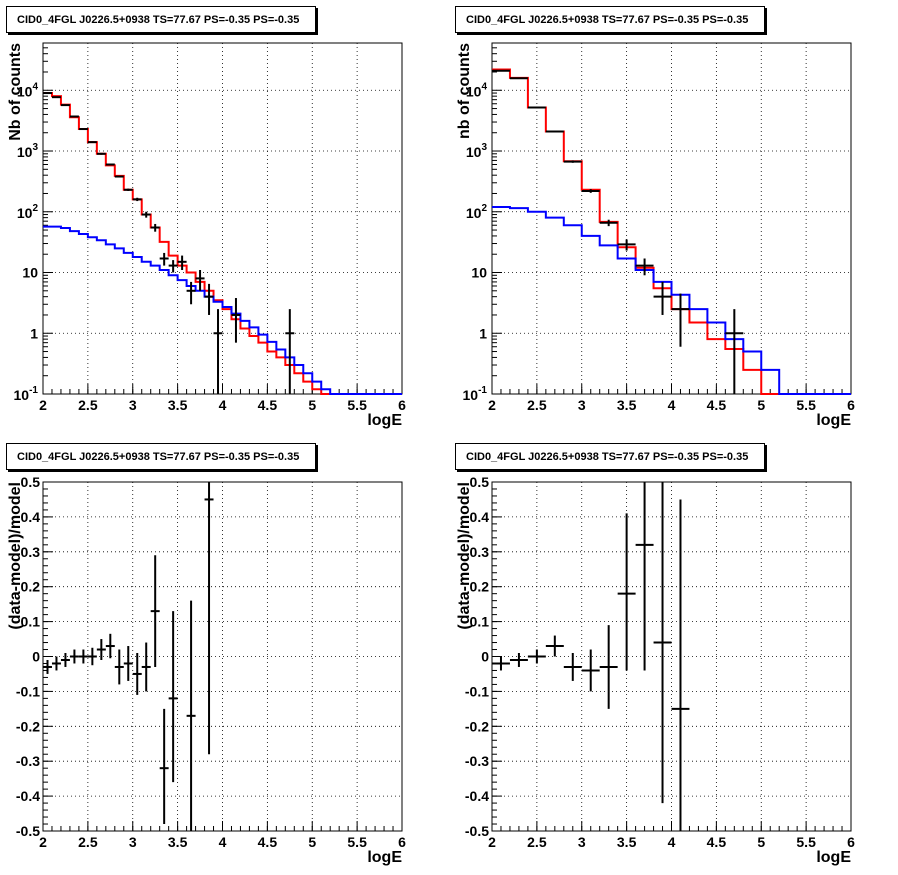 The height and width of the screenshot is (875, 898). Describe the element at coordinates (671, 300) in the screenshot. I see `model-background-histogram` at that location.